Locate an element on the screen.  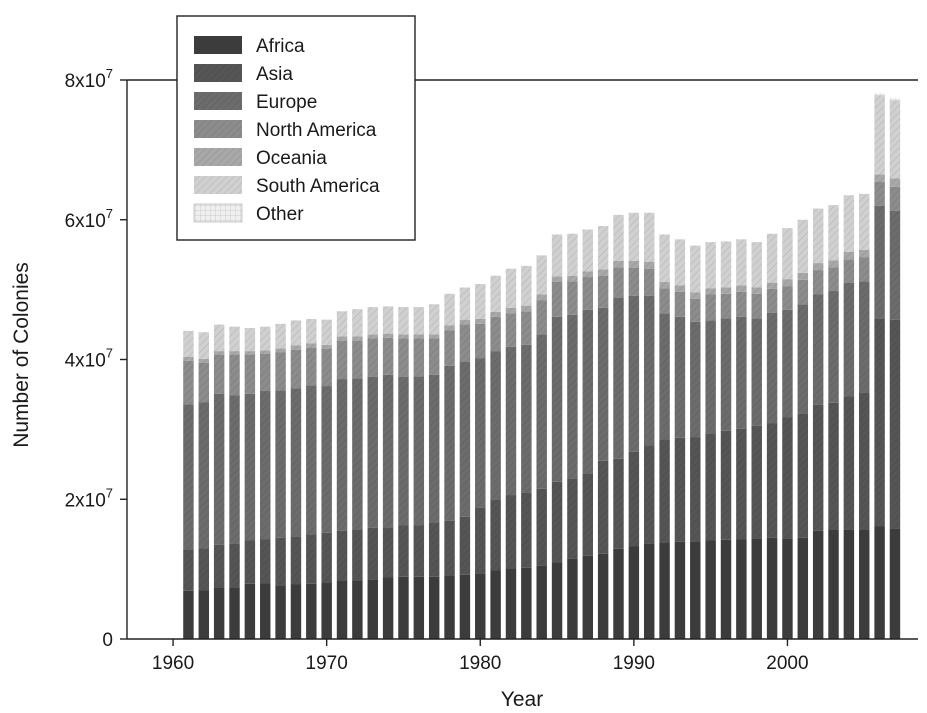
bar-segment-africa-1971 is located at coordinates (342, 610).